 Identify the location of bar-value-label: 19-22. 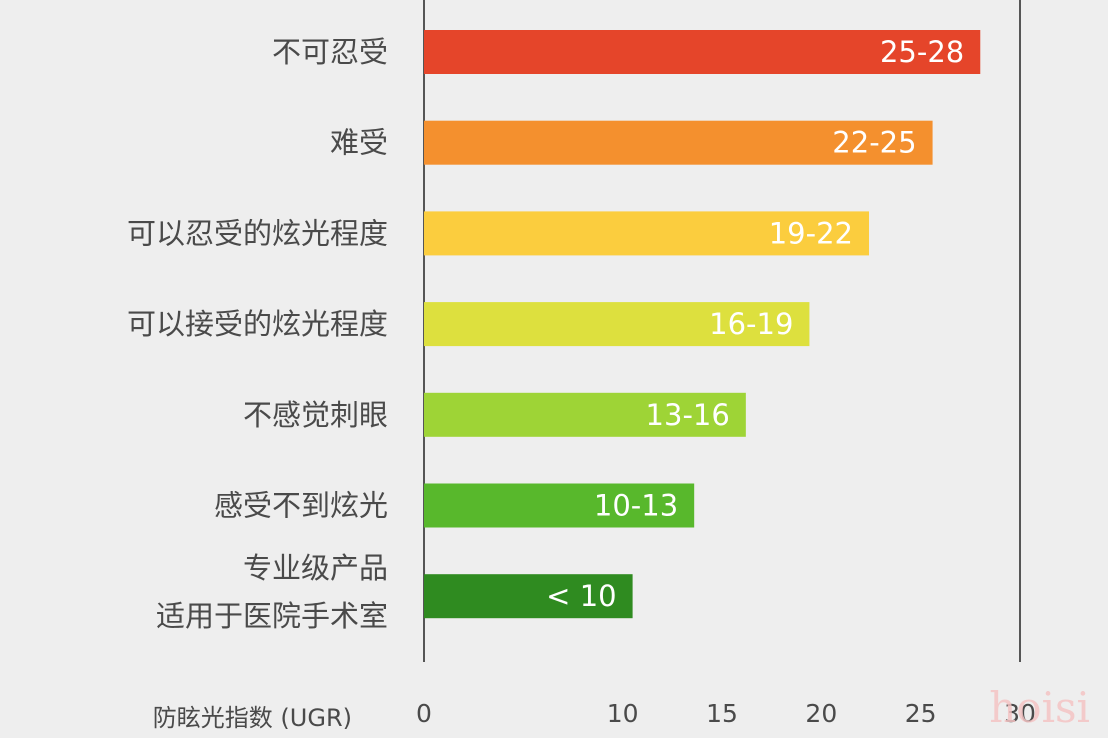
(811, 233).